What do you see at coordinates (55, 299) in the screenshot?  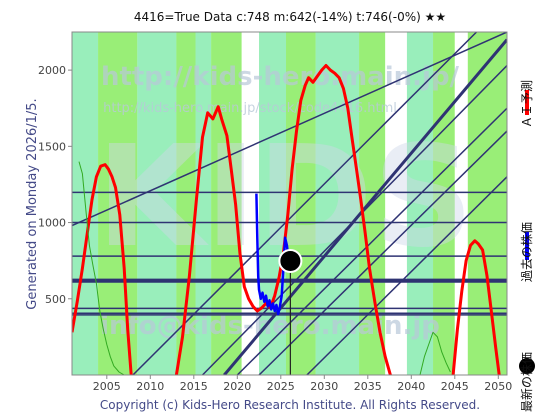 I see `y-tick-label: 500` at bounding box center [55, 299].